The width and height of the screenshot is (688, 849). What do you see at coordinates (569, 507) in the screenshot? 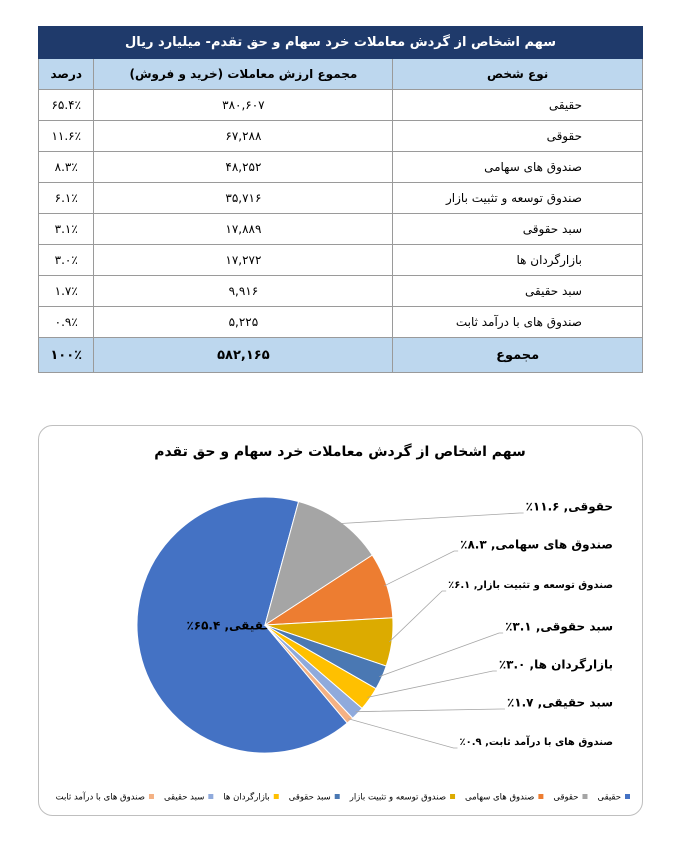
I see `slice-label: حقوقی, ۱۱.۶٪` at bounding box center [569, 507].